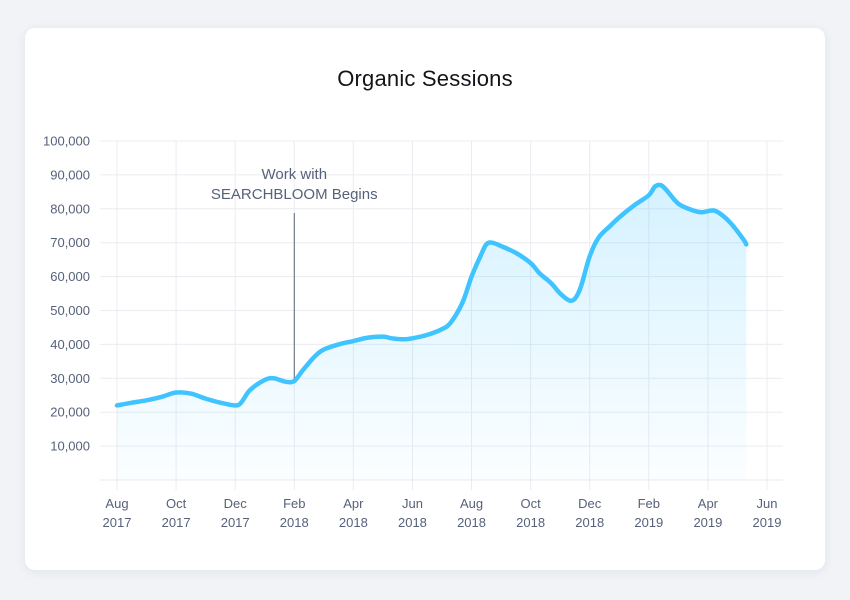 The image size is (850, 600). What do you see at coordinates (70, 174) in the screenshot?
I see `y-tick-label: 90,000` at bounding box center [70, 174].